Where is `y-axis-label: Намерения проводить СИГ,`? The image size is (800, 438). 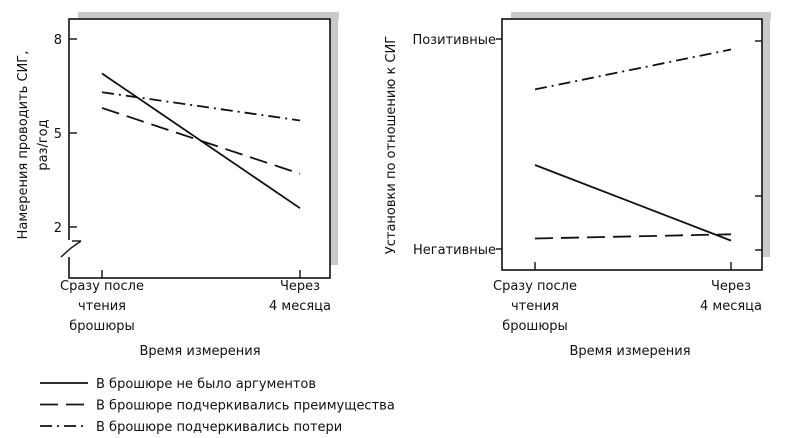
y-axis-label: Намерения проводить СИГ, is located at coordinates (23, 145).